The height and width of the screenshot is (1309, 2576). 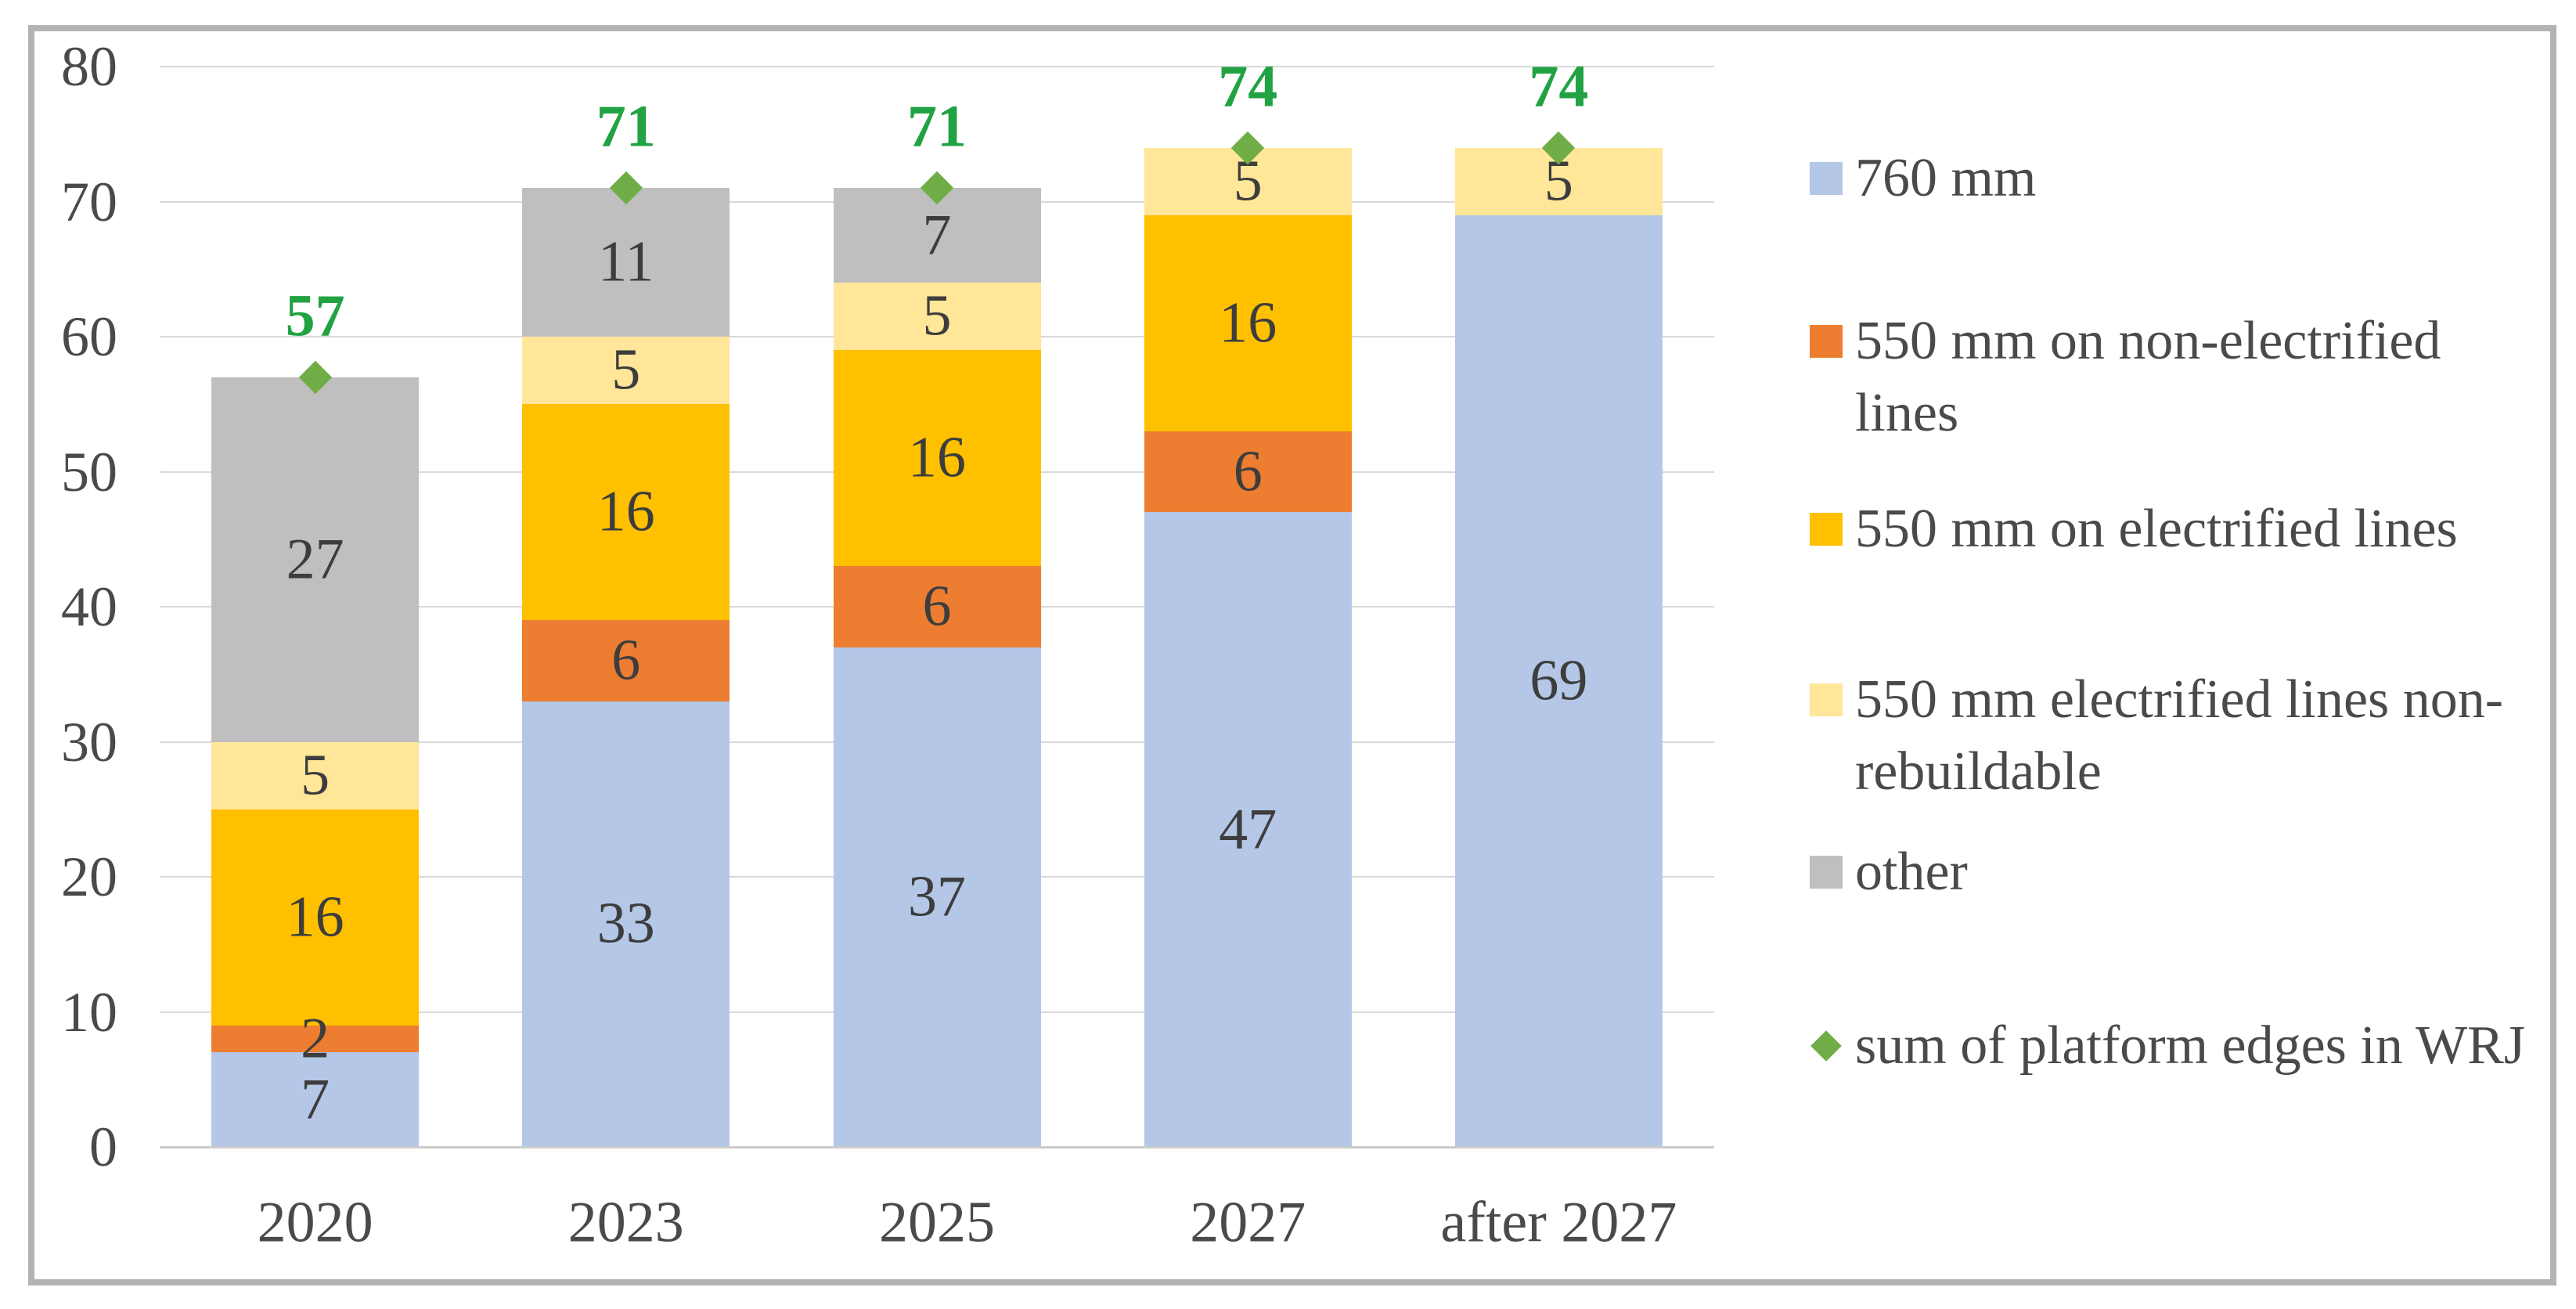 I want to click on x-axis-line, so click(x=937, y=1147).